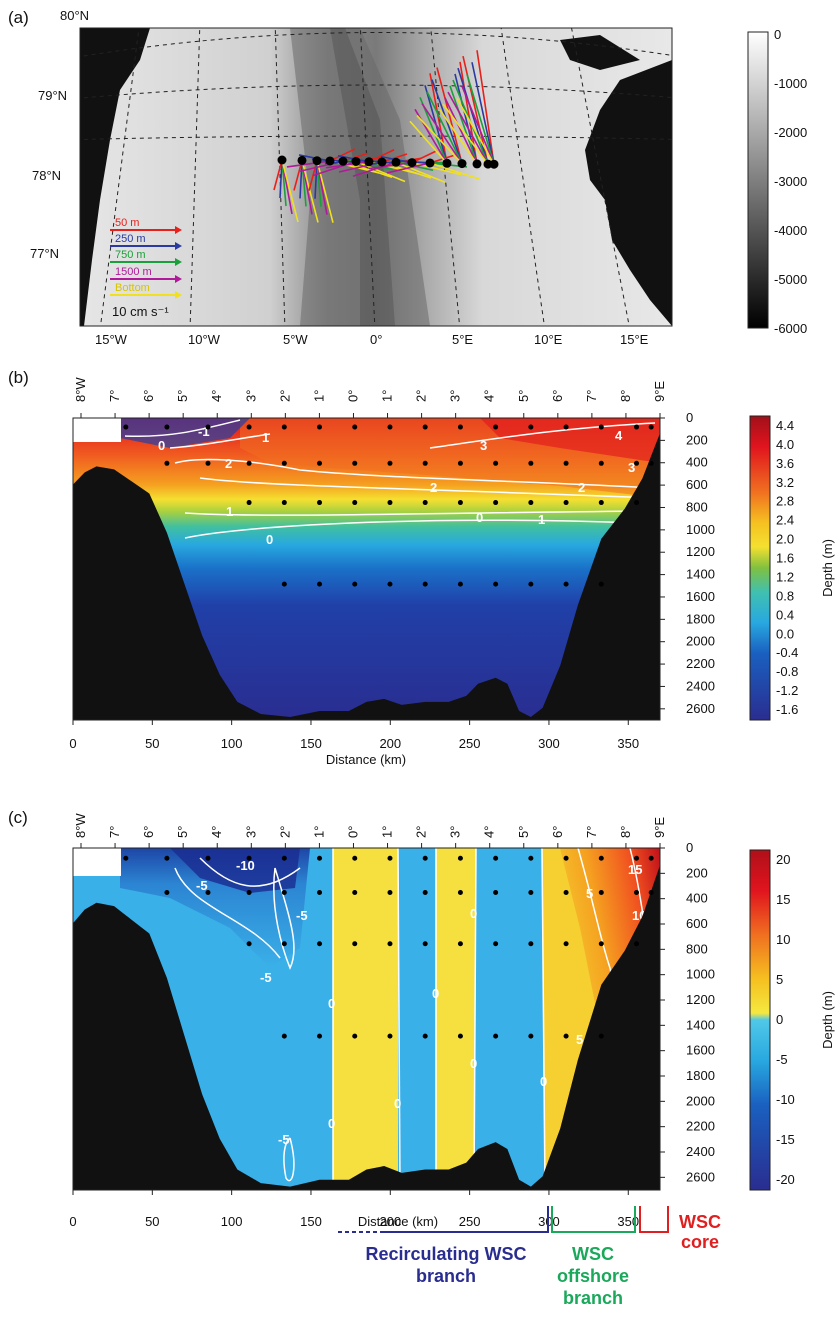 The width and height of the screenshot is (840, 1319). I want to click on lat-label-77: 77°N, so click(44, 253).